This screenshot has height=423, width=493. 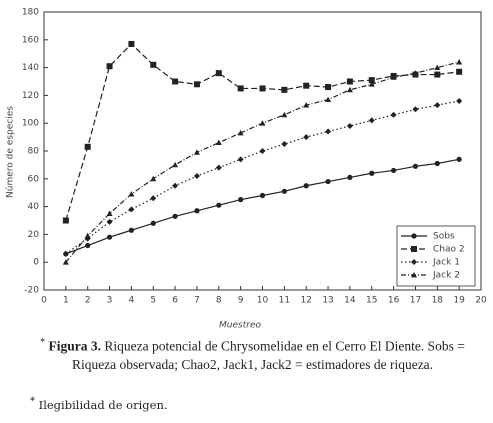 I want to click on y-tick-label: 120, so click(x=30, y=96).